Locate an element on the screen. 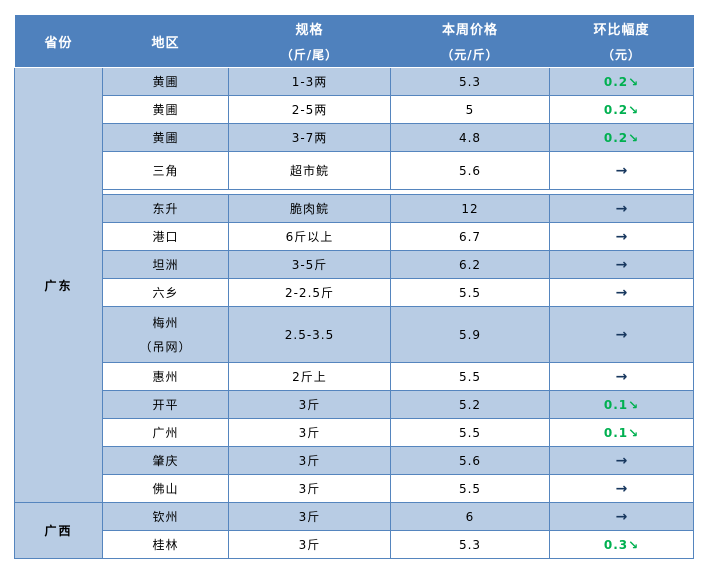 The width and height of the screenshot is (712, 585). table-row: 港口 6斤以上 6.7 → is located at coordinates (354, 236).